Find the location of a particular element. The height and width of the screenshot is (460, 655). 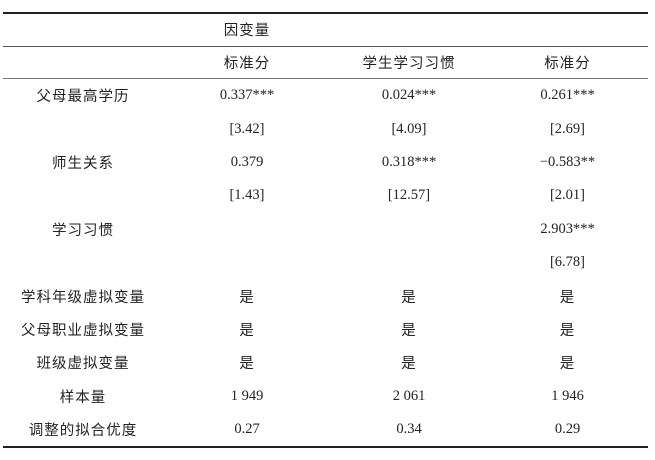

table-row: 班级虚拟变量 是 是 是 is located at coordinates (325, 362).